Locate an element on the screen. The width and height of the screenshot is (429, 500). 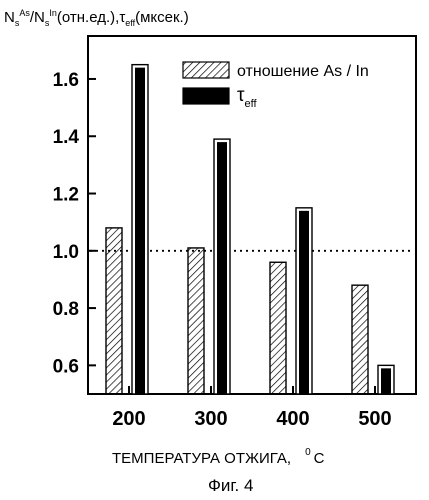
legend-label-ratio: отношение As / In is located at coordinates (303, 71).